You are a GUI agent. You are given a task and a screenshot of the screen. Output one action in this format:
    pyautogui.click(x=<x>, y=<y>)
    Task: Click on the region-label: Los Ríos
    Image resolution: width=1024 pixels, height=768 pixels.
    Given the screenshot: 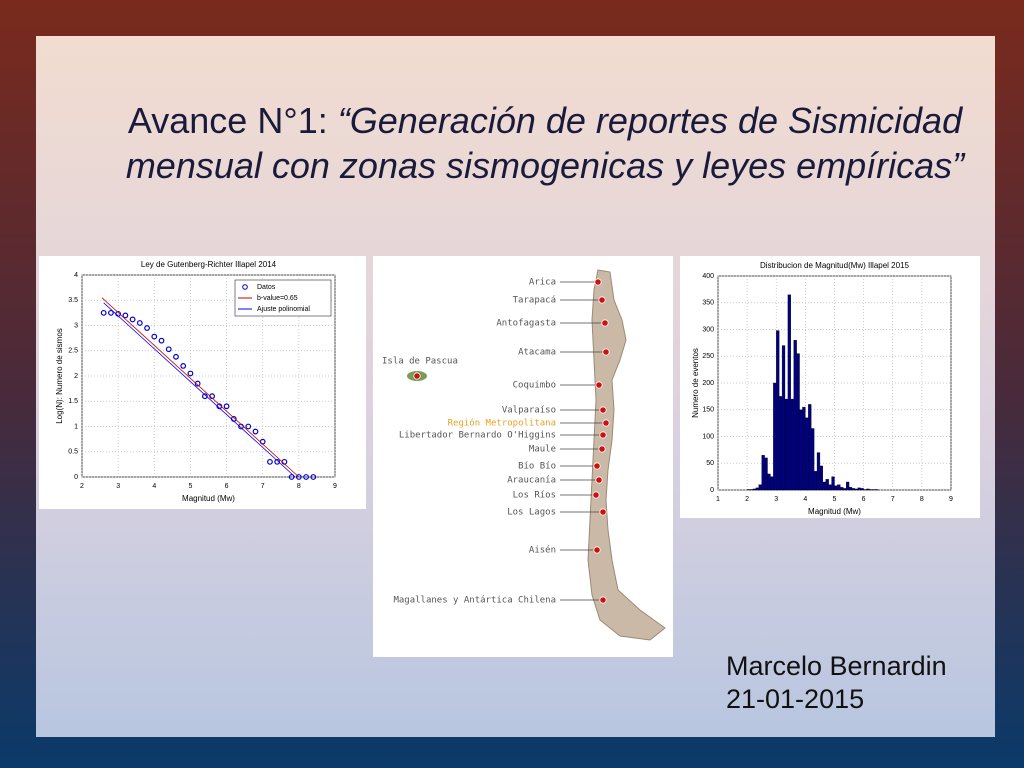 What is the action you would take?
    pyautogui.click(x=534, y=496)
    